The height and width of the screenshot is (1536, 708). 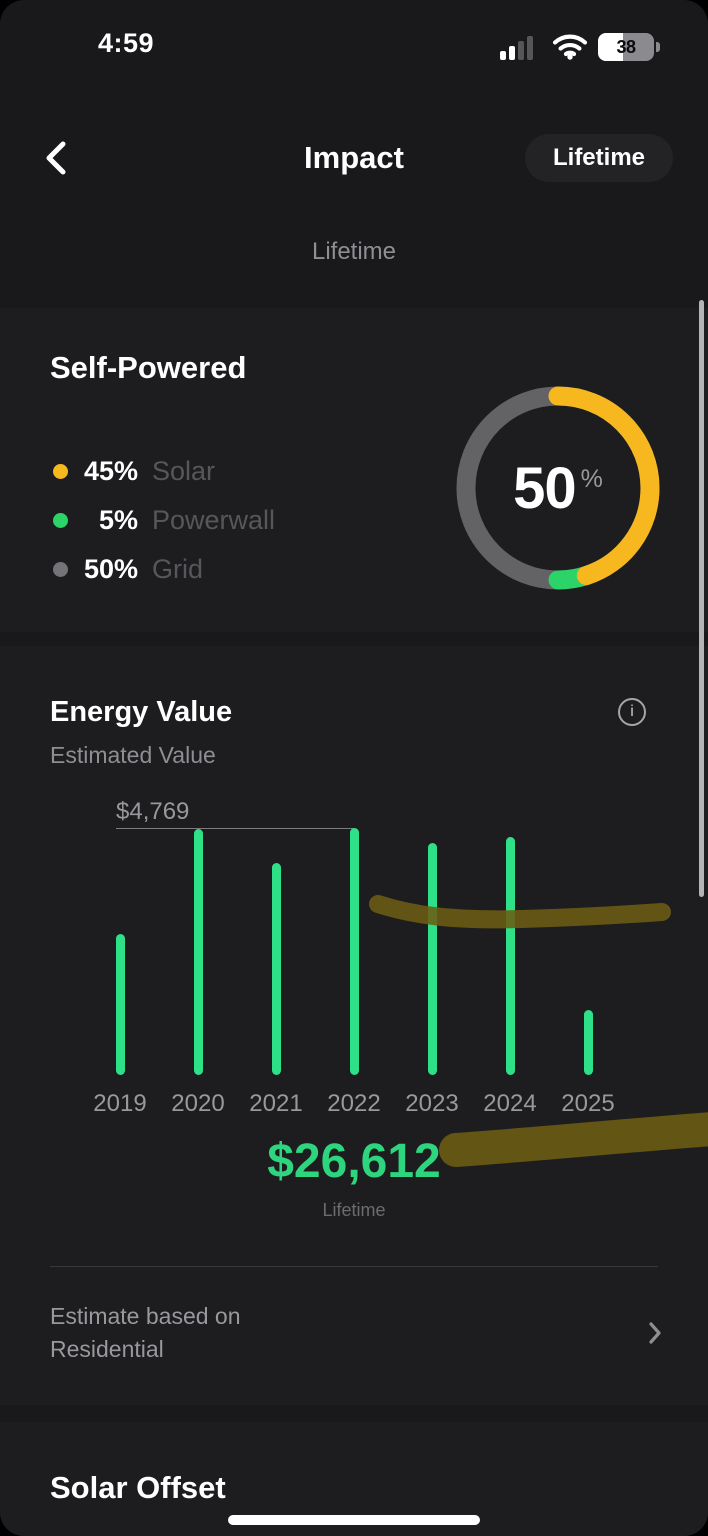 I want to click on bar-column-2025, so click(x=588, y=951).